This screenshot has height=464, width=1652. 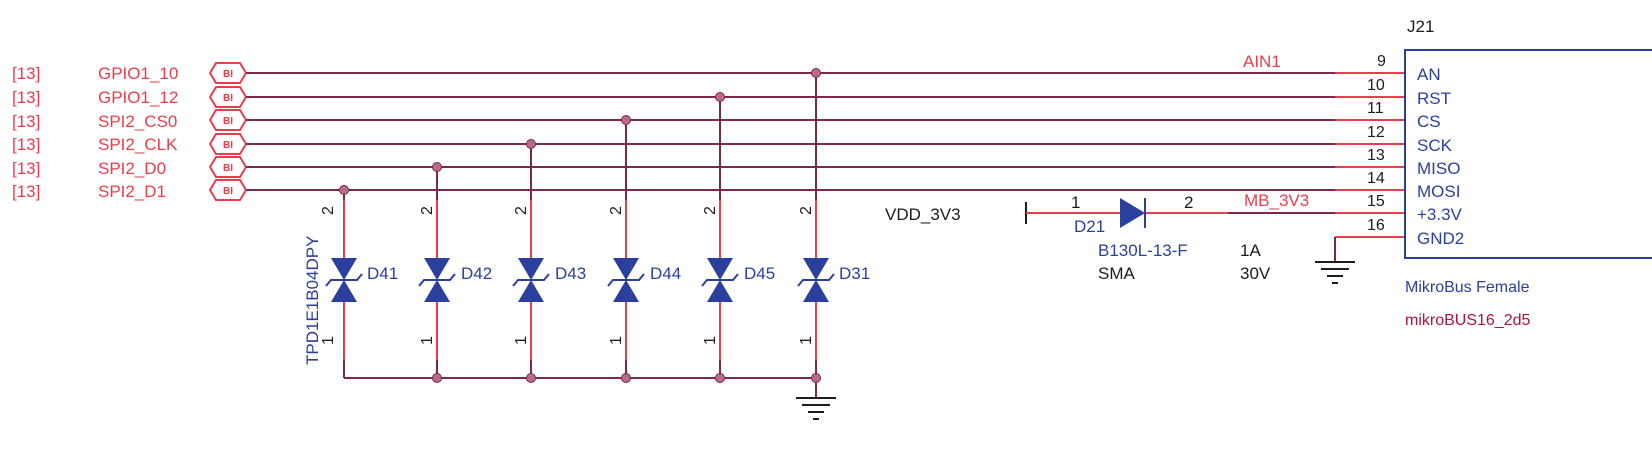 I want to click on tvs-part-number: TPD1E1B04DPY, so click(x=312, y=300).